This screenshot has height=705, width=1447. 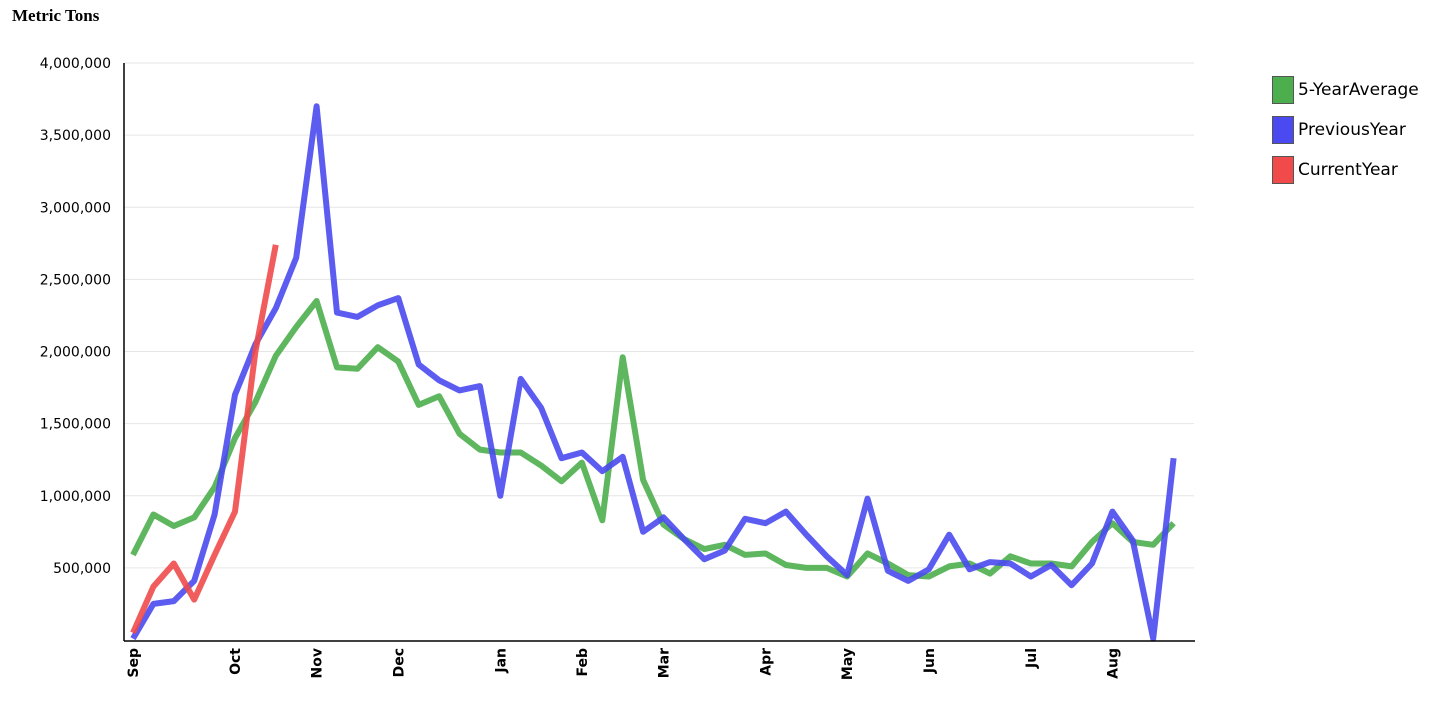 What do you see at coordinates (82, 569) in the screenshot?
I see `y-tick-label: 500,000` at bounding box center [82, 569].